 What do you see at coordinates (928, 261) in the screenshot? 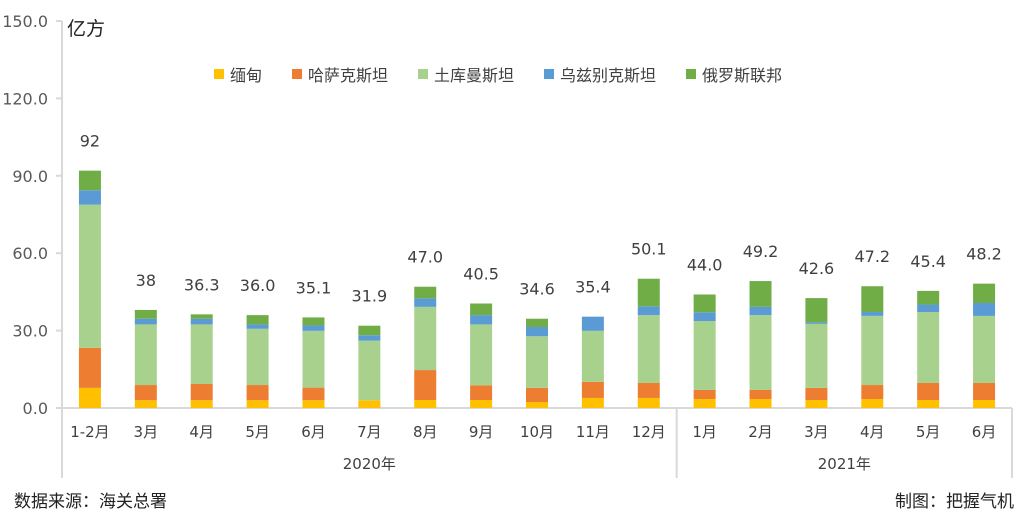
I see `total-data-label: 45.4` at bounding box center [928, 261].